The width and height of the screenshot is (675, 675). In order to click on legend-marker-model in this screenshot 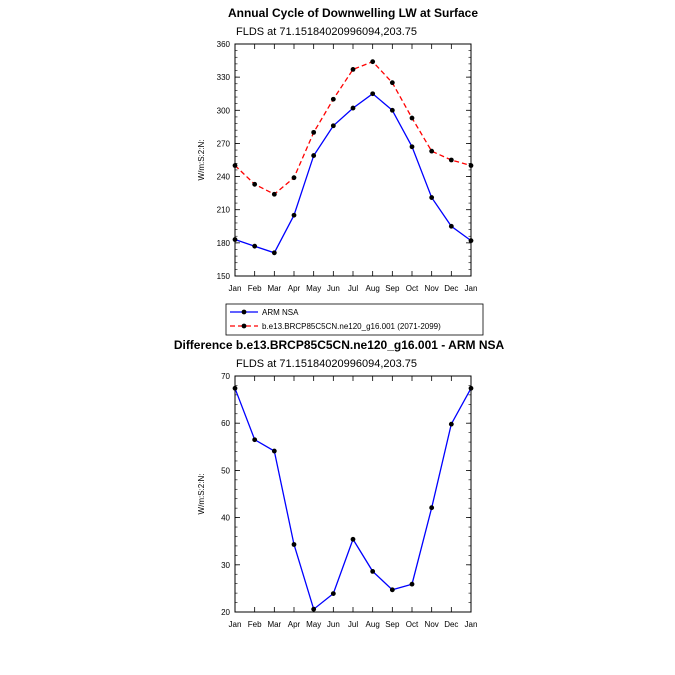, I will do `click(244, 326)`.